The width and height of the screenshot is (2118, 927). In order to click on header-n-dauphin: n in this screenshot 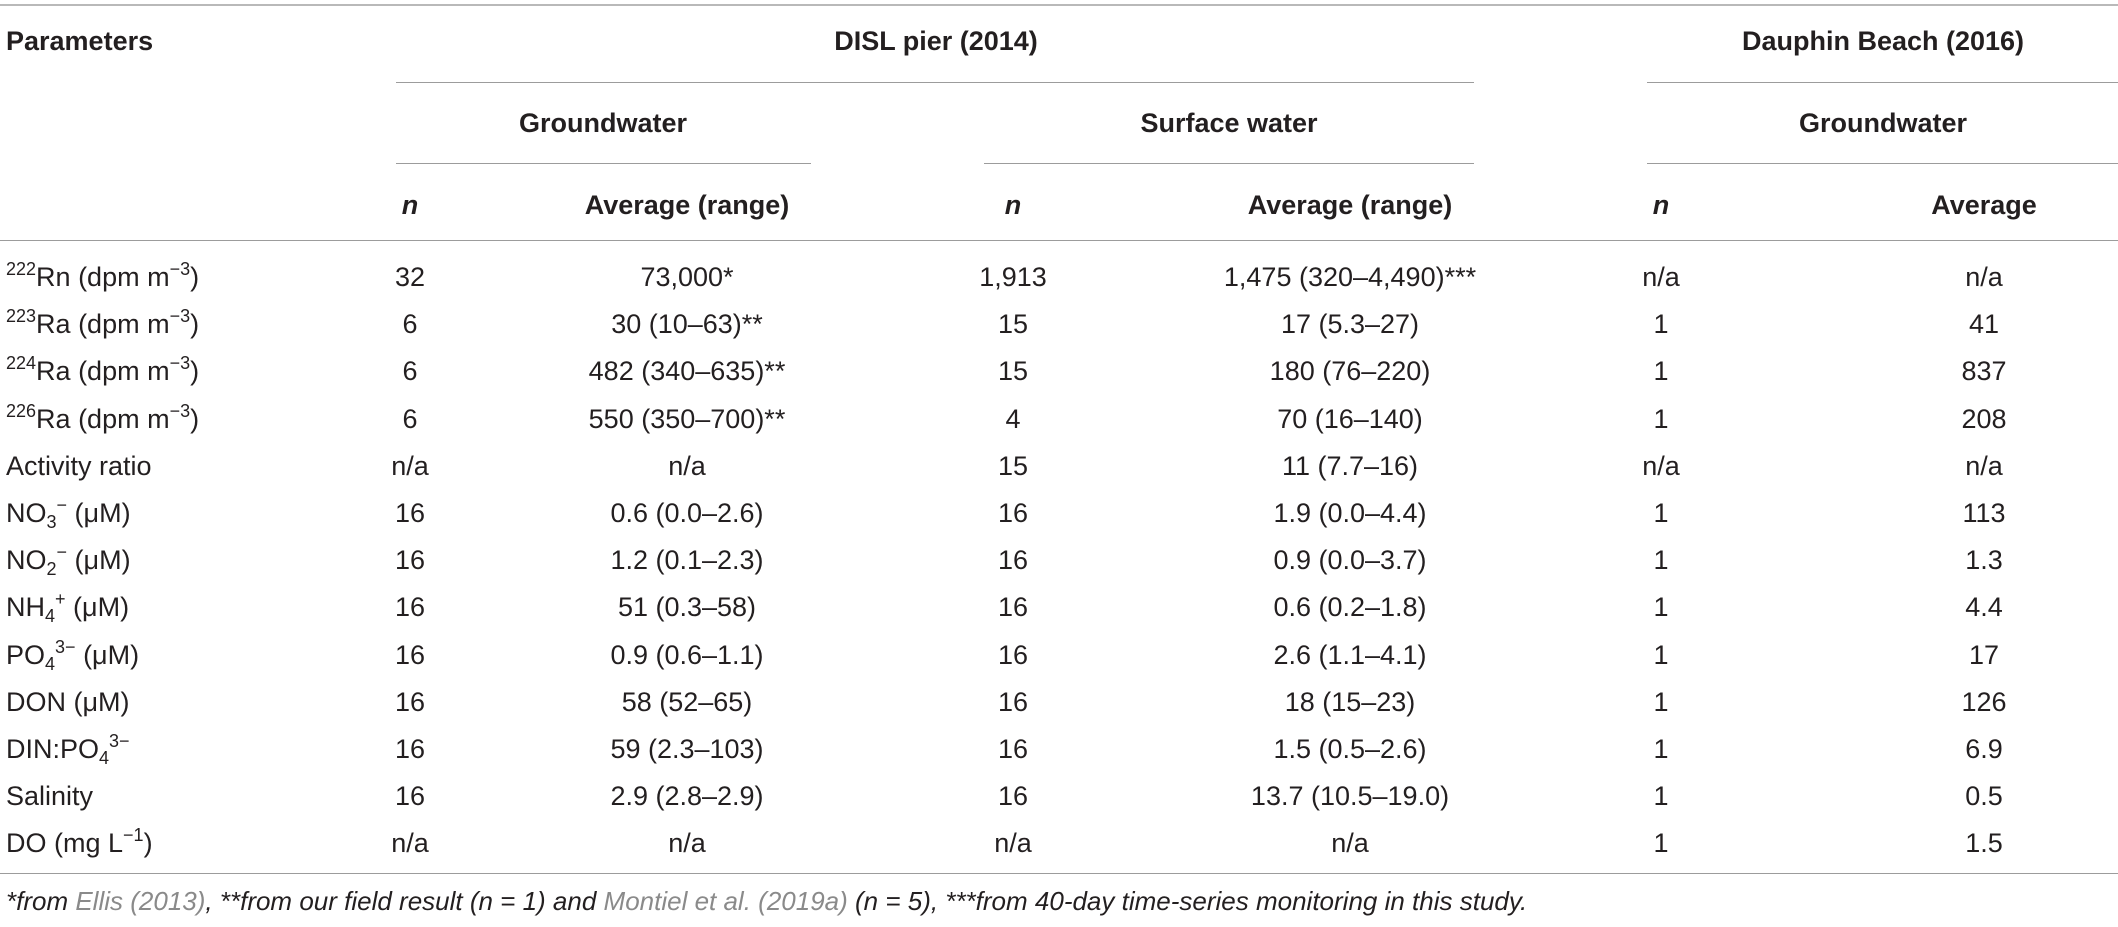, I will do `click(1661, 205)`.